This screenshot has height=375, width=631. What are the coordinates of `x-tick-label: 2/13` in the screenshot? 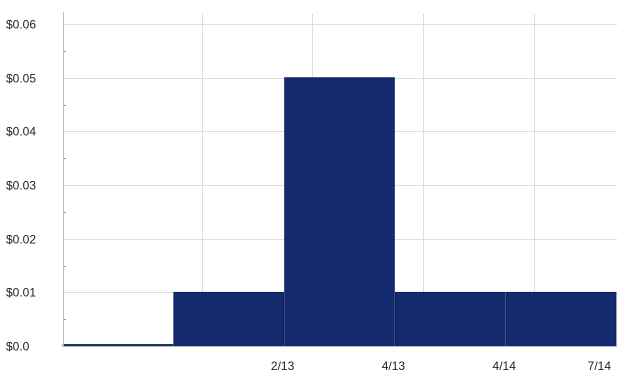 It's located at (283, 366).